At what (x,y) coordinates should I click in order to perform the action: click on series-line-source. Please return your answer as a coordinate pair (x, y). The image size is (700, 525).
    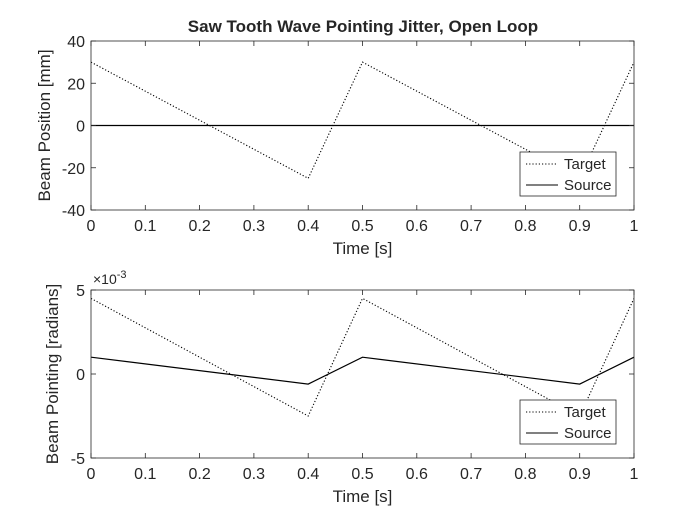
    Looking at the image, I should click on (362, 370).